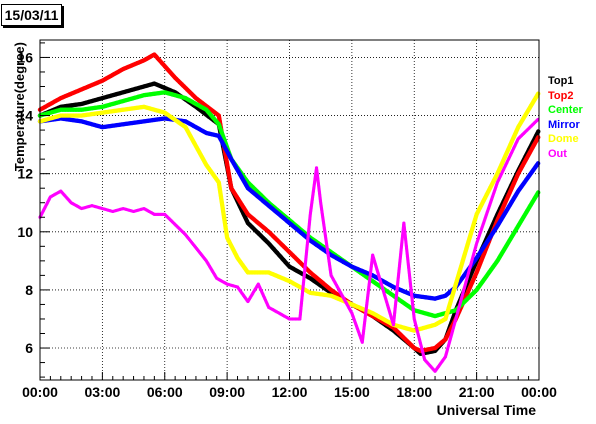  Describe the element at coordinates (25, 116) in the screenshot. I see `y-tick-label: 14` at that location.